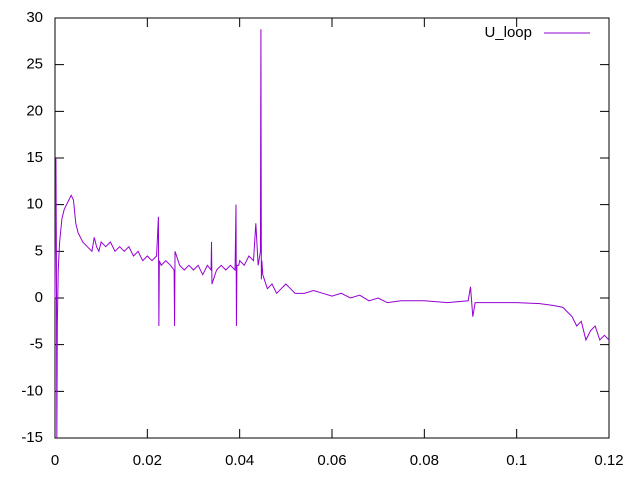 Image resolution: width=640 pixels, height=480 pixels. I want to click on x-tick-label: 0, so click(55, 460).